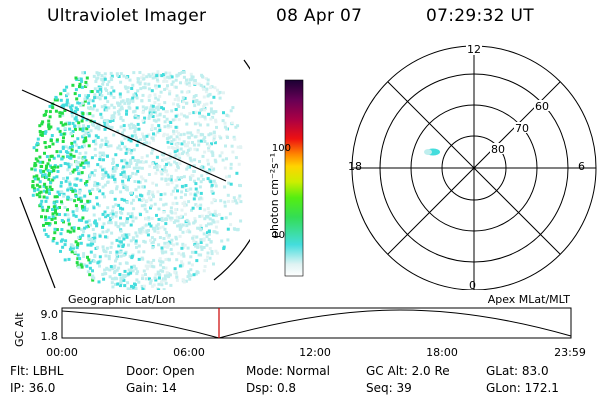 The width and height of the screenshot is (600, 400). Describe the element at coordinates (50, 314) in the screenshot. I see `timeline-y-max: 9.0` at that location.